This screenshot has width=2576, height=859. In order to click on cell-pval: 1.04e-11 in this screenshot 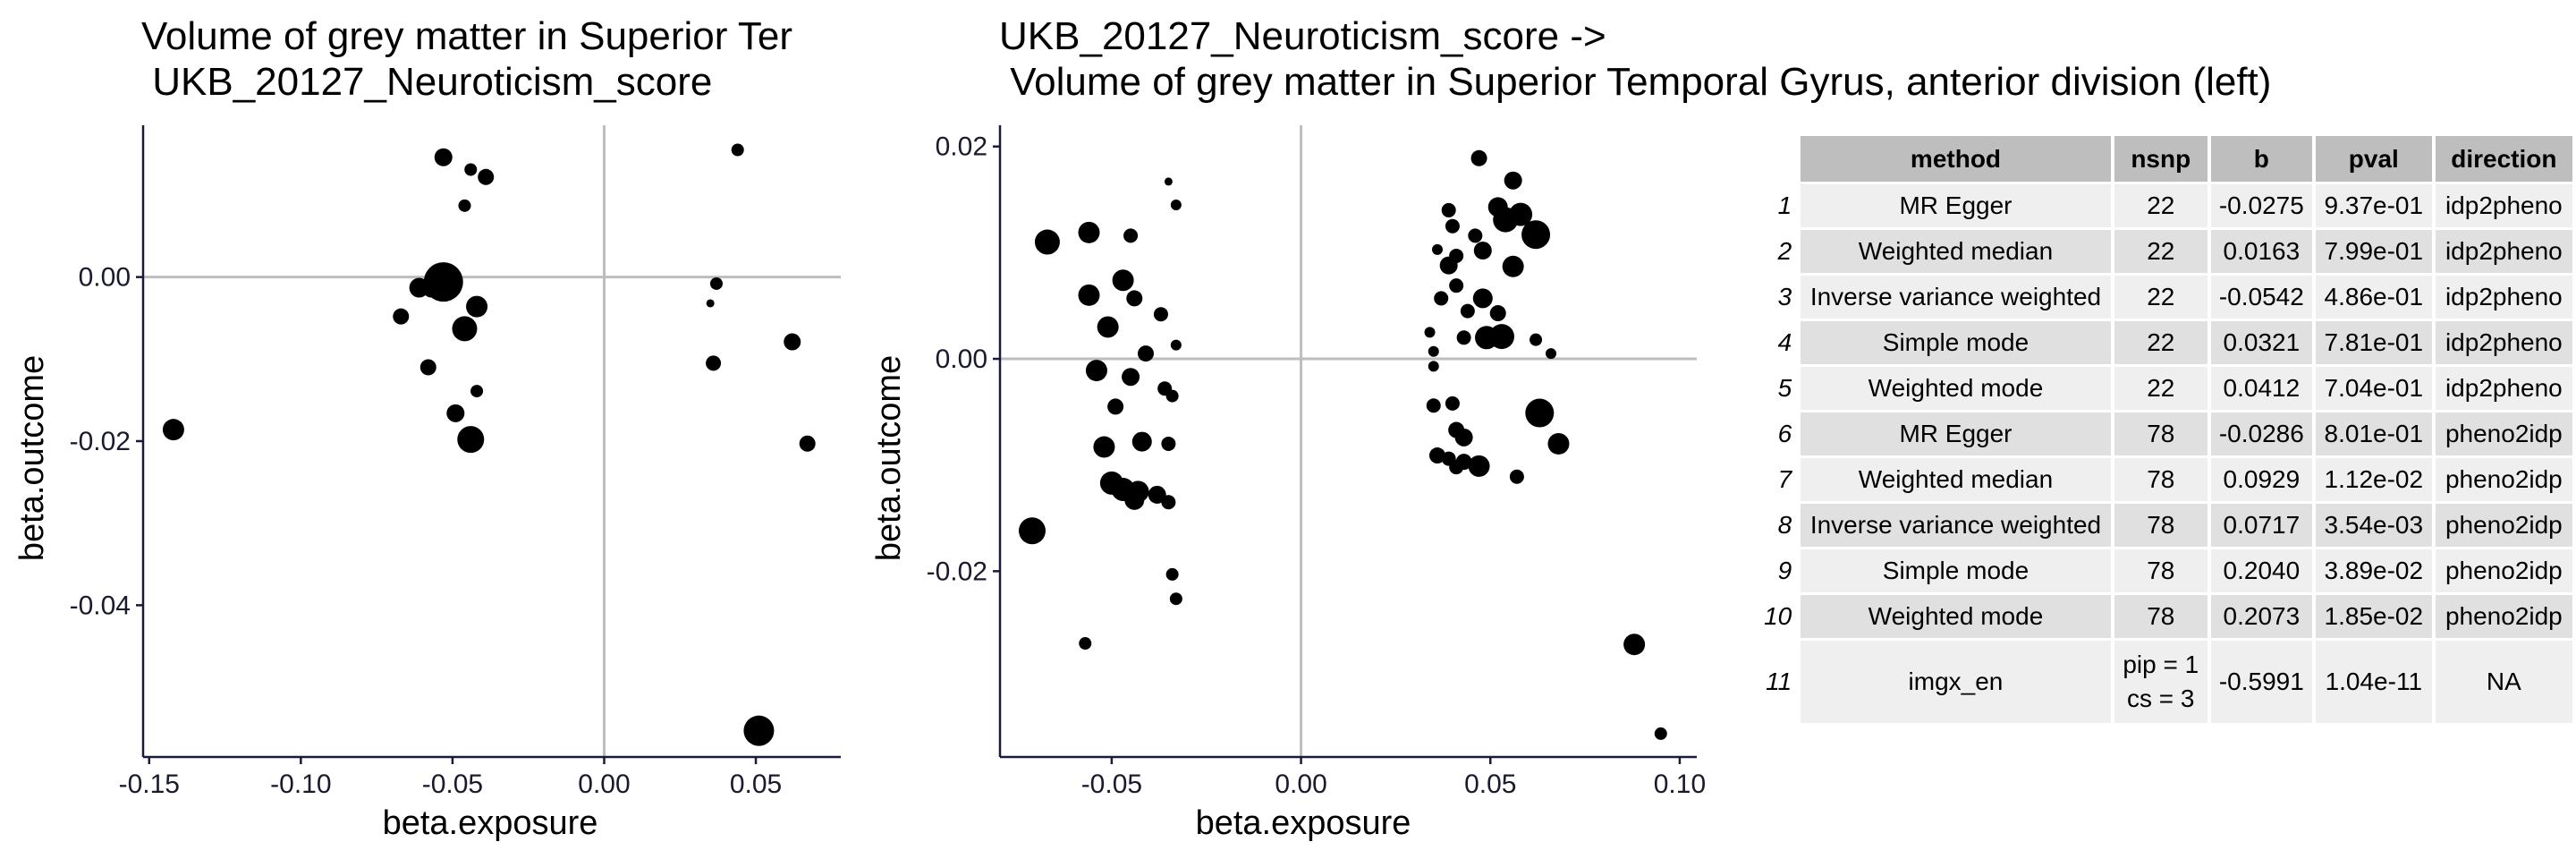, I will do `click(2374, 682)`.